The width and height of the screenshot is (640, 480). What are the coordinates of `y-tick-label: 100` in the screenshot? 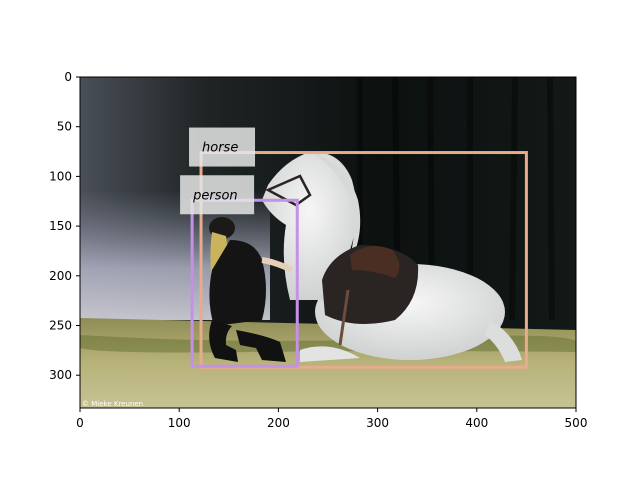 It's located at (60, 176).